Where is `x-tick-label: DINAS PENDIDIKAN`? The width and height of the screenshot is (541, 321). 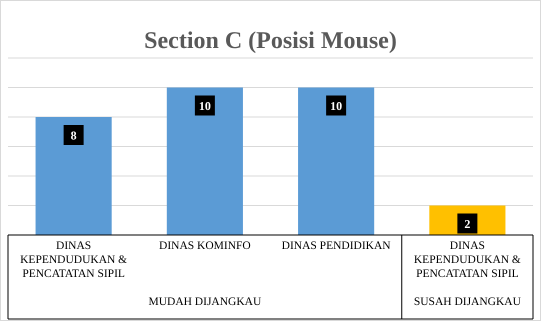 x-tick-label: DINAS PENDIDIKAN is located at coordinates (337, 246).